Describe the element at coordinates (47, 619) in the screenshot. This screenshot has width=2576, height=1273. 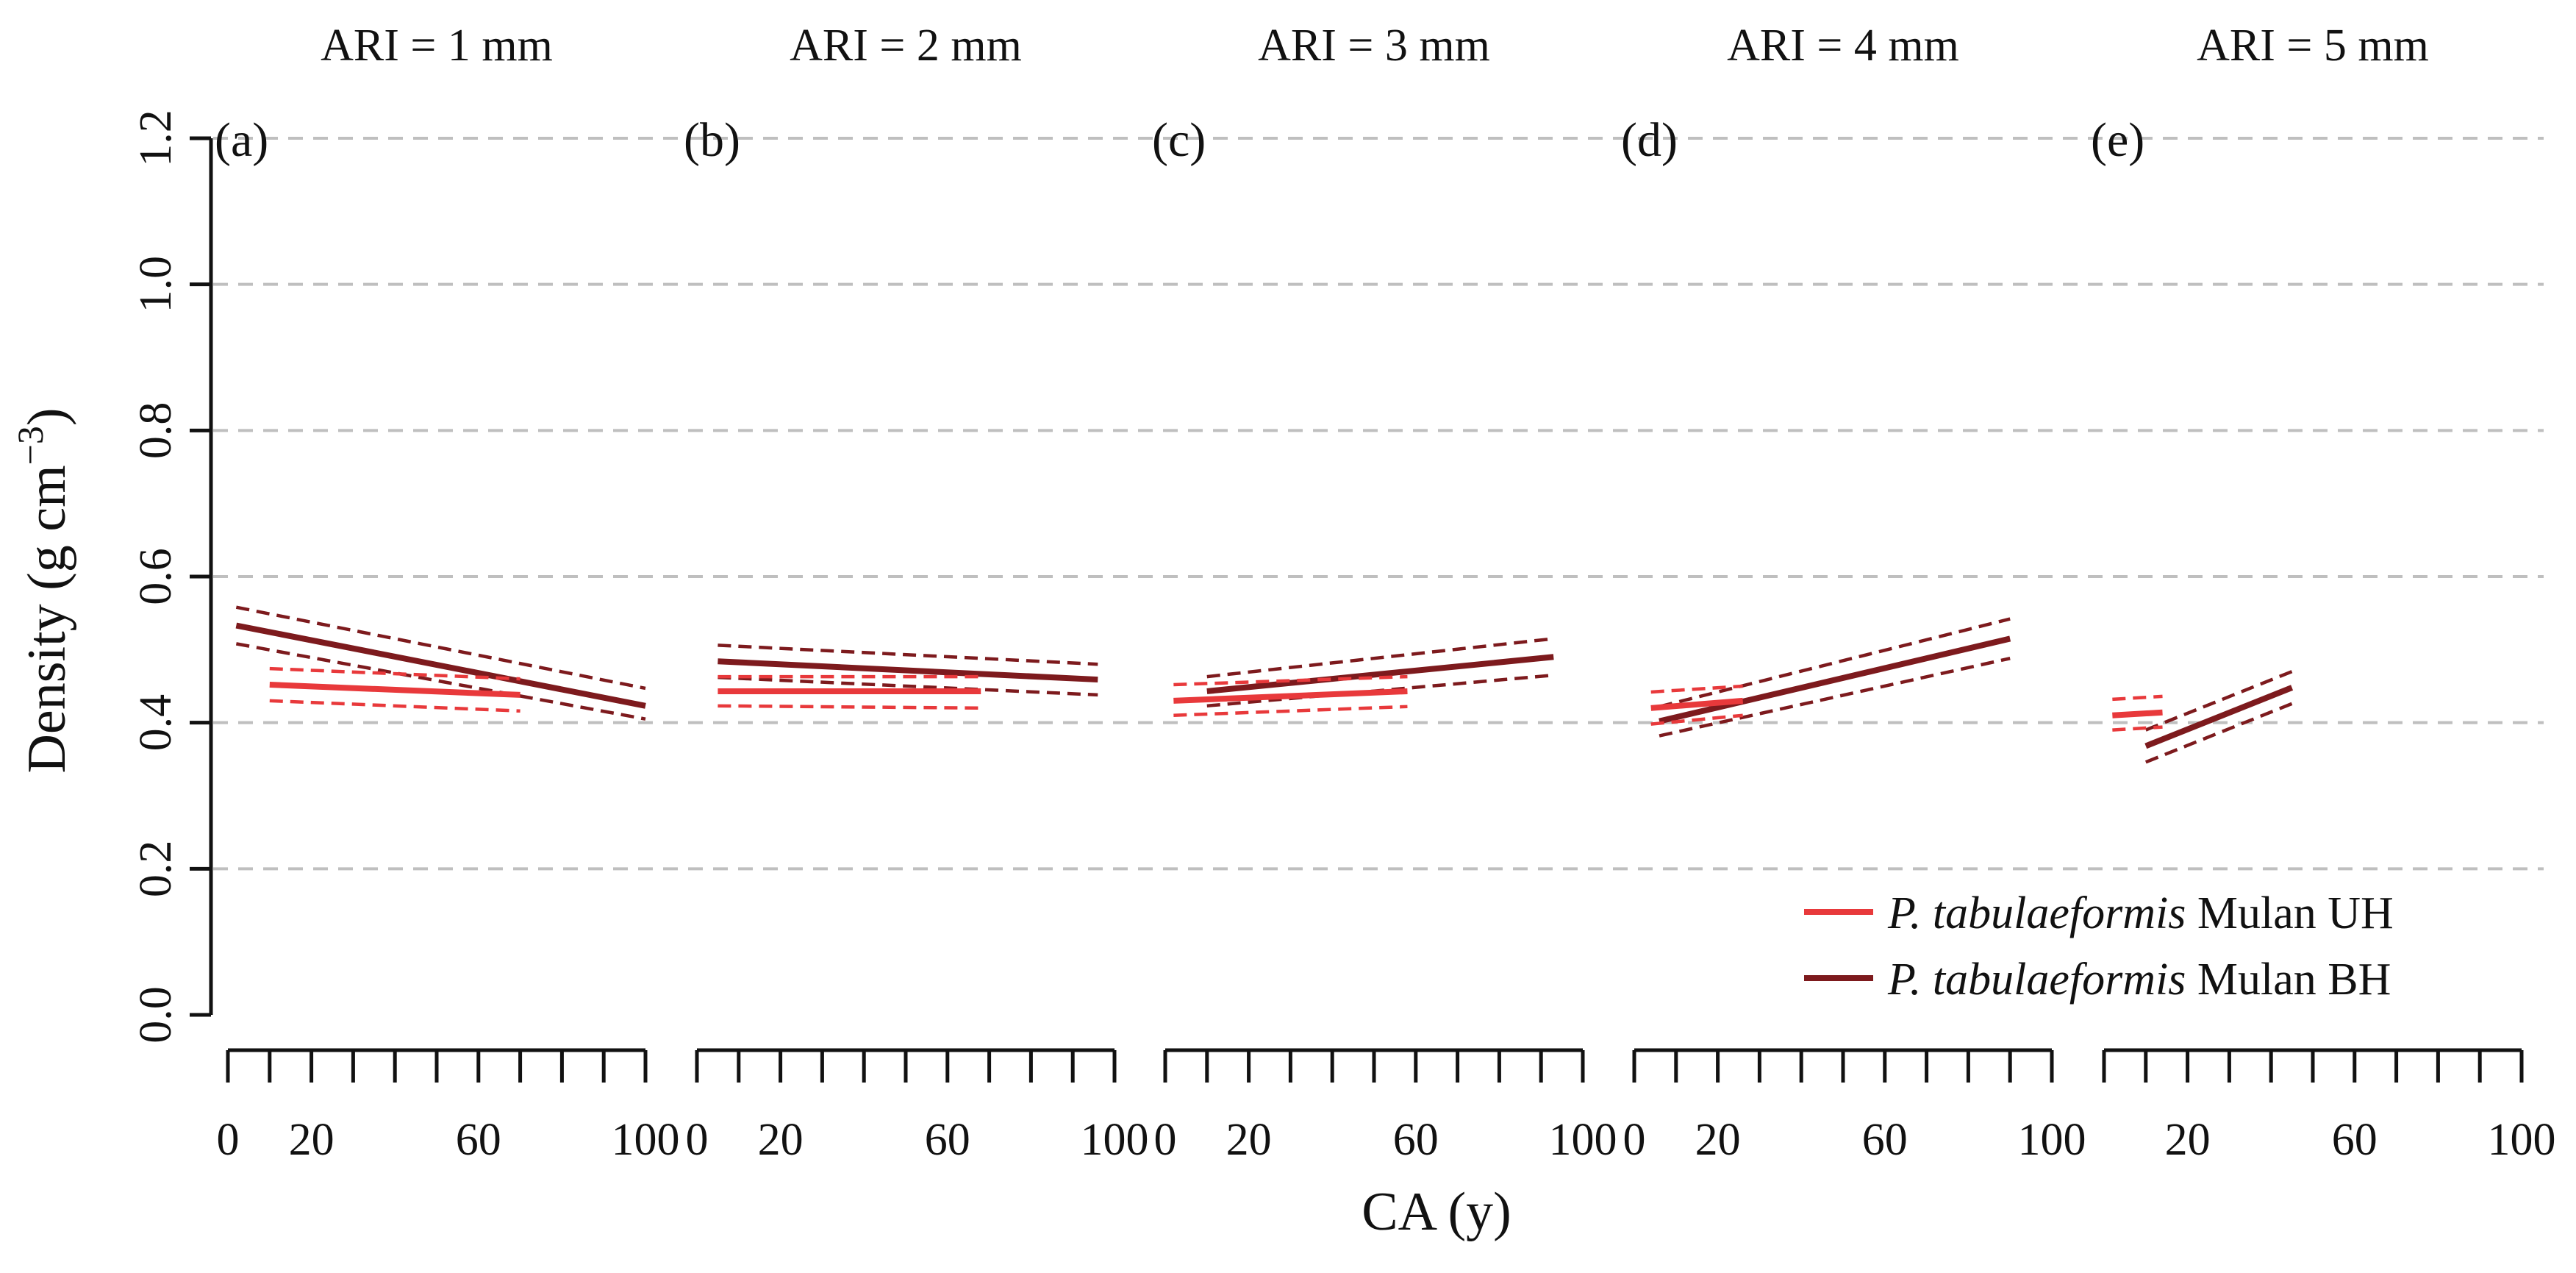
I see `y-axis-label-main: Density (g cm` at that location.